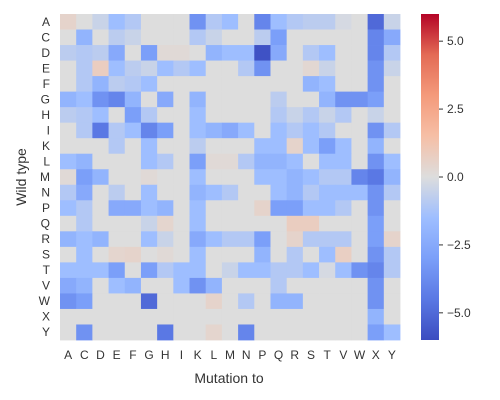  I want to click on colorbar-ticks: 5.0 2.5 0.0 −2.5 −5.0, so click(455, 177).